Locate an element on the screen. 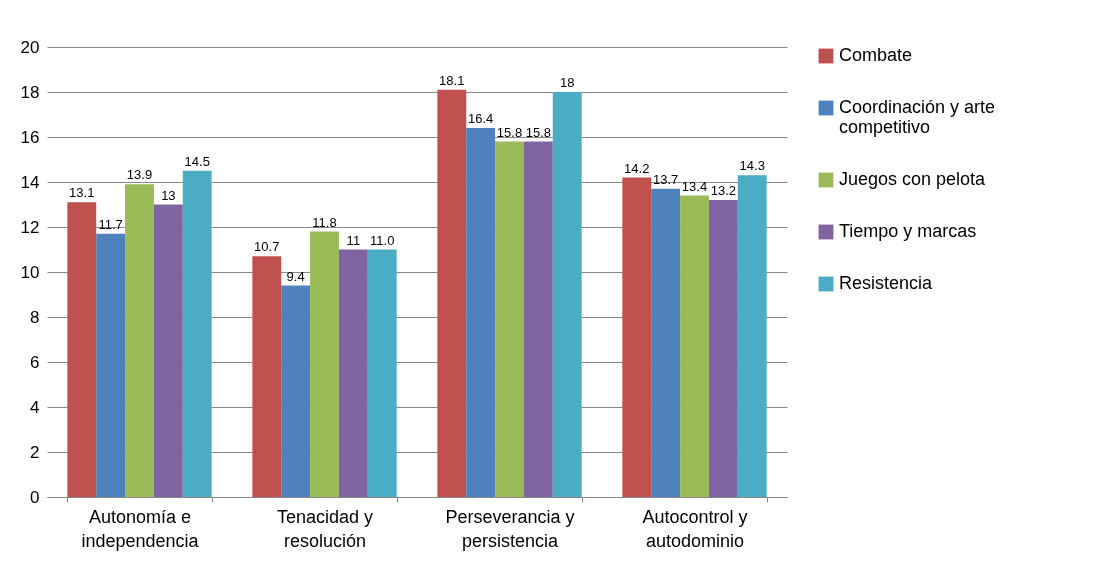 This screenshot has width=1108, height=582. data-label: 11.7 is located at coordinates (110, 224).